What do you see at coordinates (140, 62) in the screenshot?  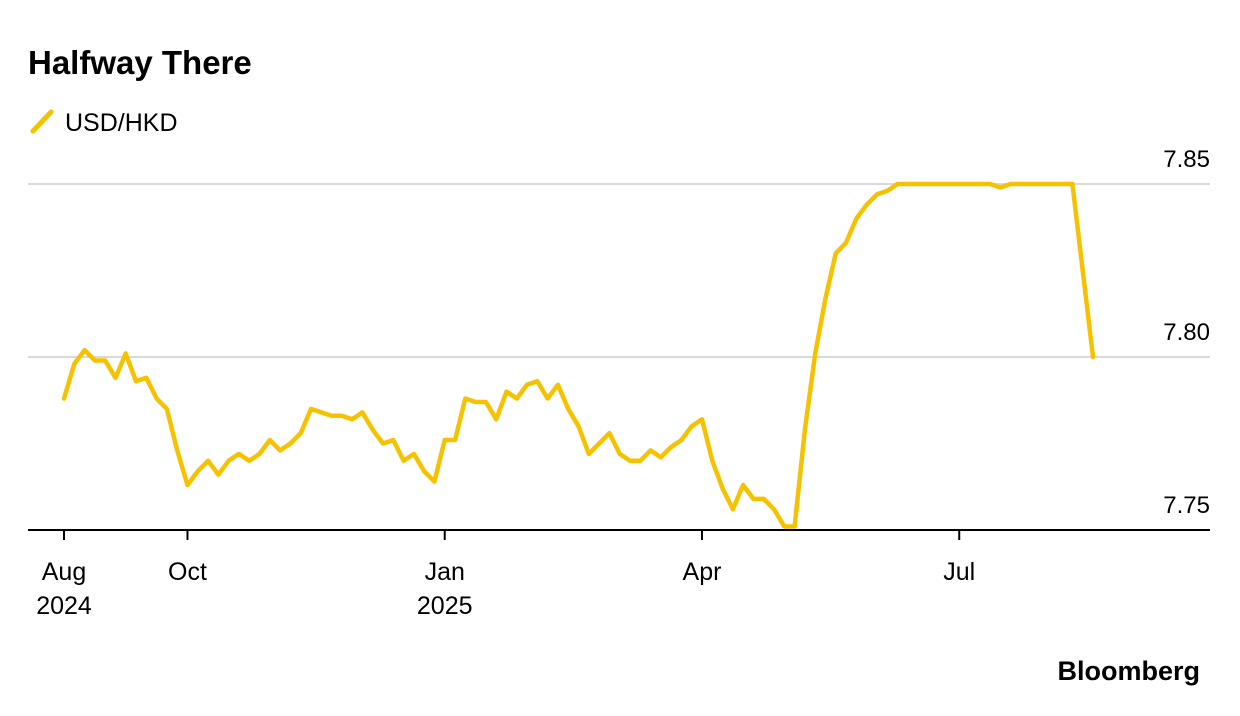 I see `chart-title: Halfway There` at bounding box center [140, 62].